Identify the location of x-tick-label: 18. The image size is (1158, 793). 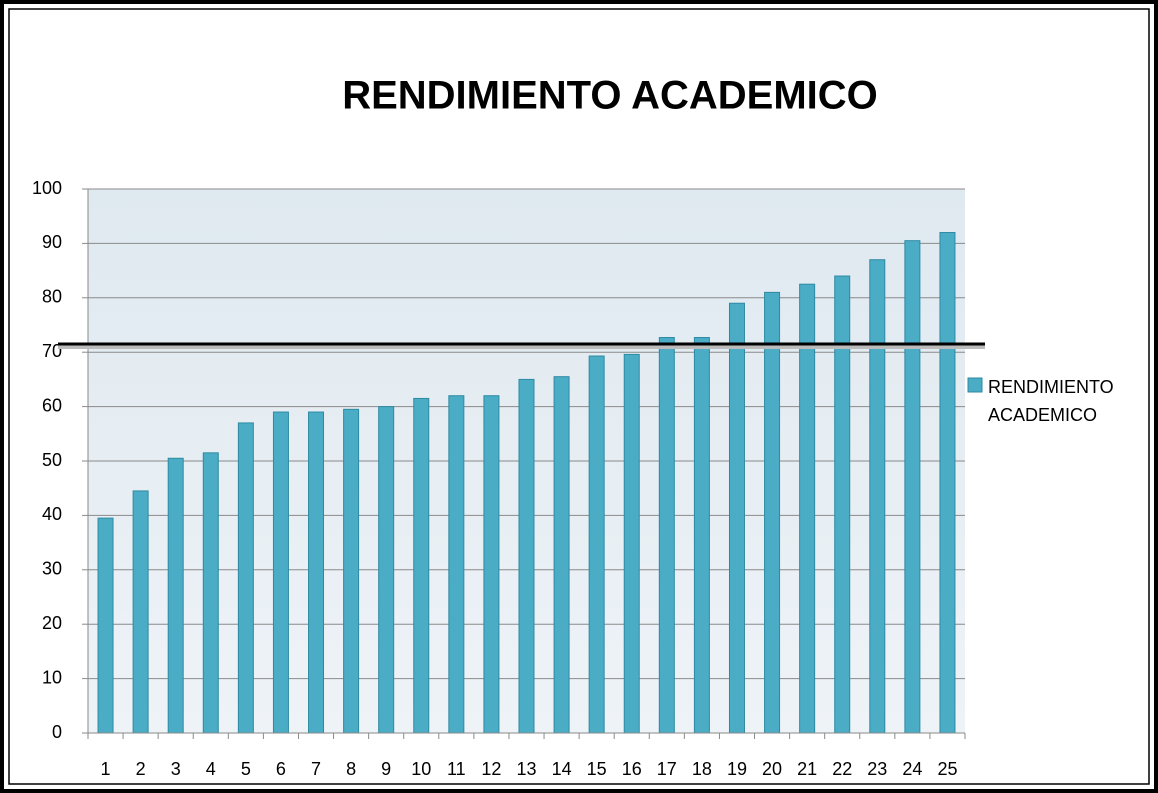
(702, 769).